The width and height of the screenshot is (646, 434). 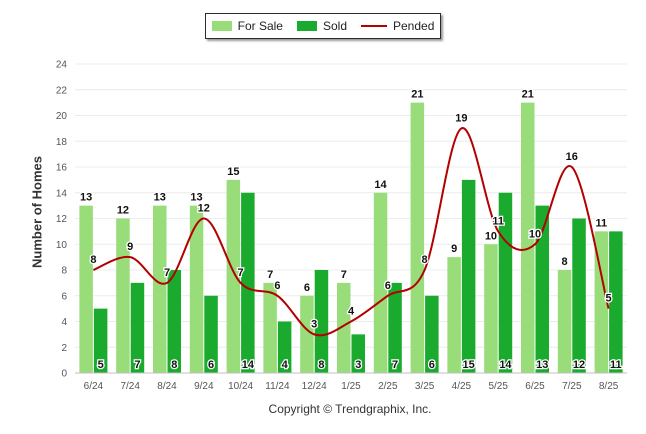 I want to click on data-label-for-sale: 15, so click(x=233, y=172).